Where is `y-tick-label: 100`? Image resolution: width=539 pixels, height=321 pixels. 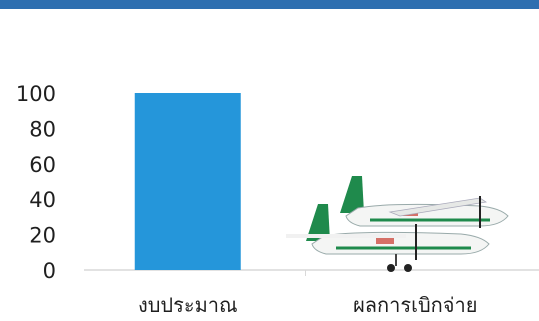 y-tick-label: 100 is located at coordinates (36, 94).